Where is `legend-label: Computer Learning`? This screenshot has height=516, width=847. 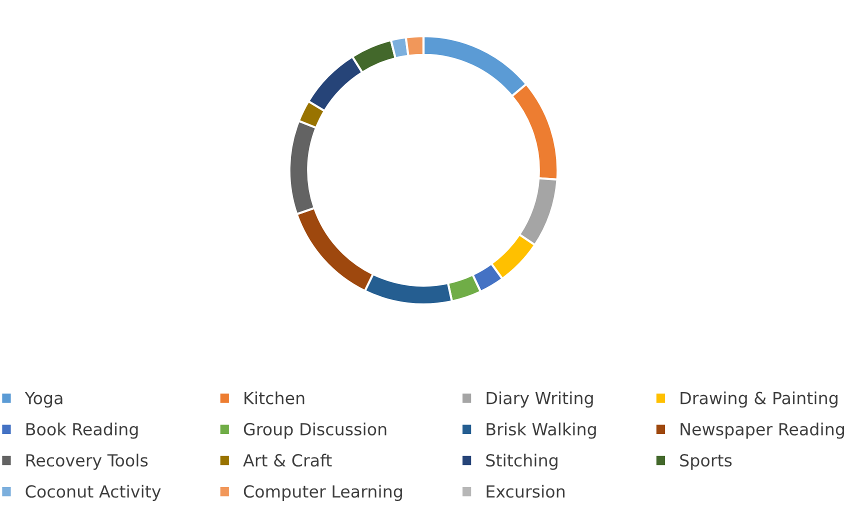
legend-label: Computer Learning is located at coordinates (323, 492).